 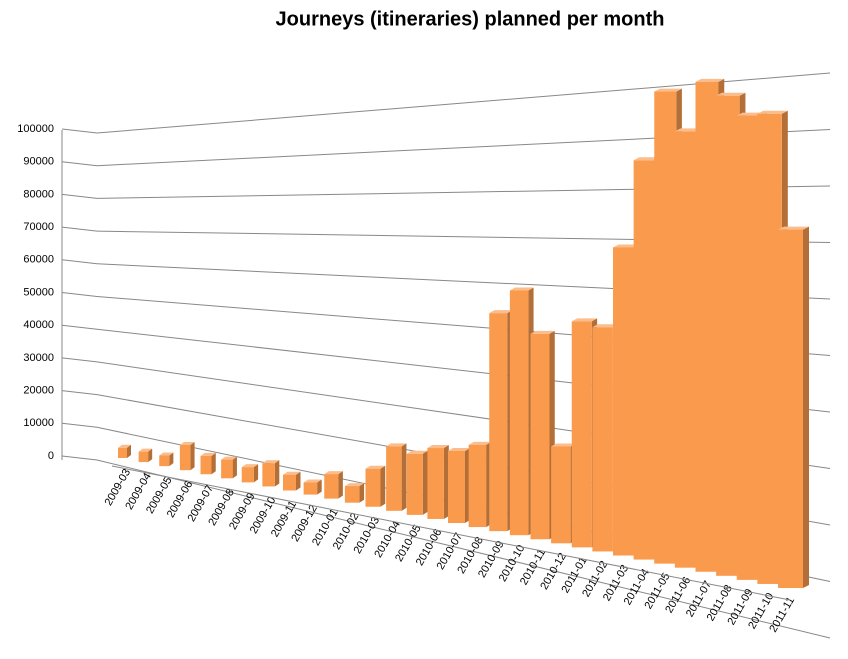 What do you see at coordinates (470, 19) in the screenshot?
I see `chart-title: Journeys (itineraries) planned per month` at bounding box center [470, 19].